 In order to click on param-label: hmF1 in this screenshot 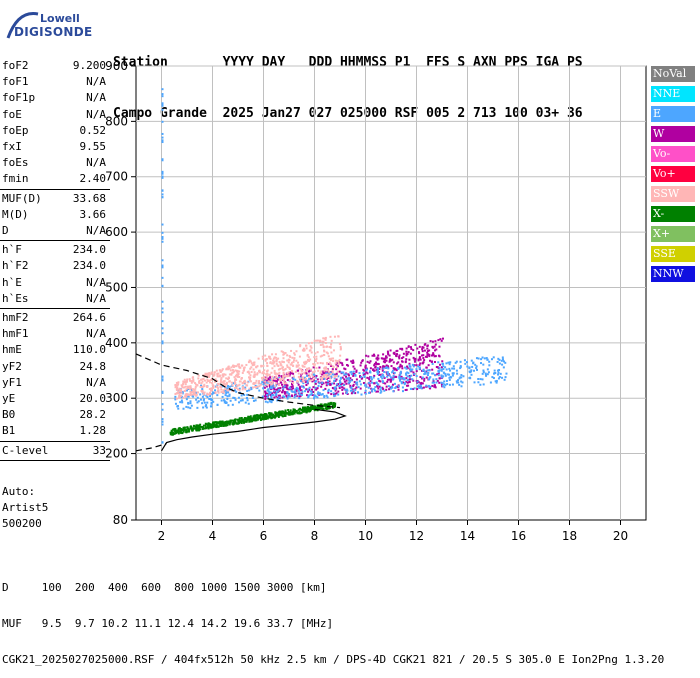, I will do `click(15, 334)`.